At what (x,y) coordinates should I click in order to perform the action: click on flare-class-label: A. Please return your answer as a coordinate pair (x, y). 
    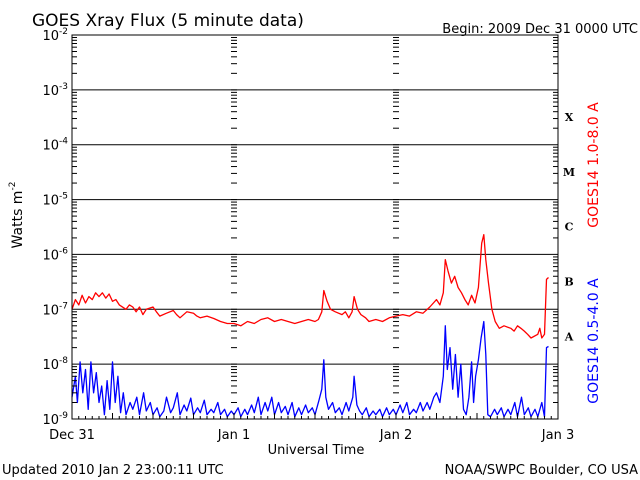
    Looking at the image, I should click on (569, 336).